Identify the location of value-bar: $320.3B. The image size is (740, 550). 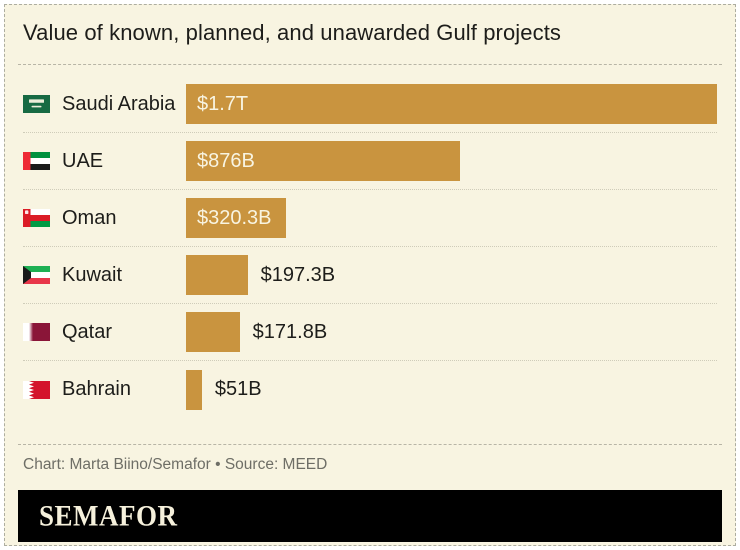
(236, 218).